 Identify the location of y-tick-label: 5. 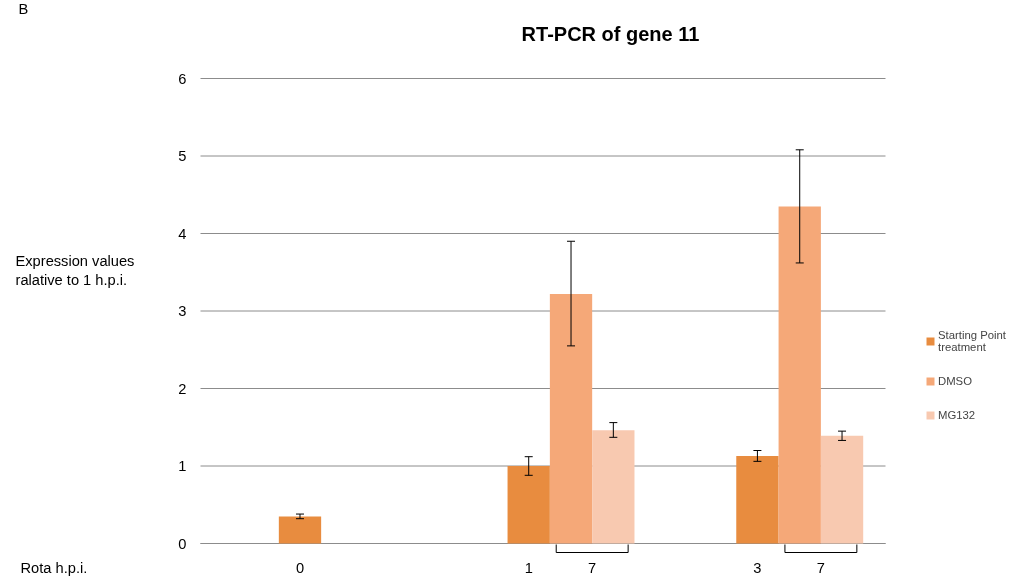
(182, 156).